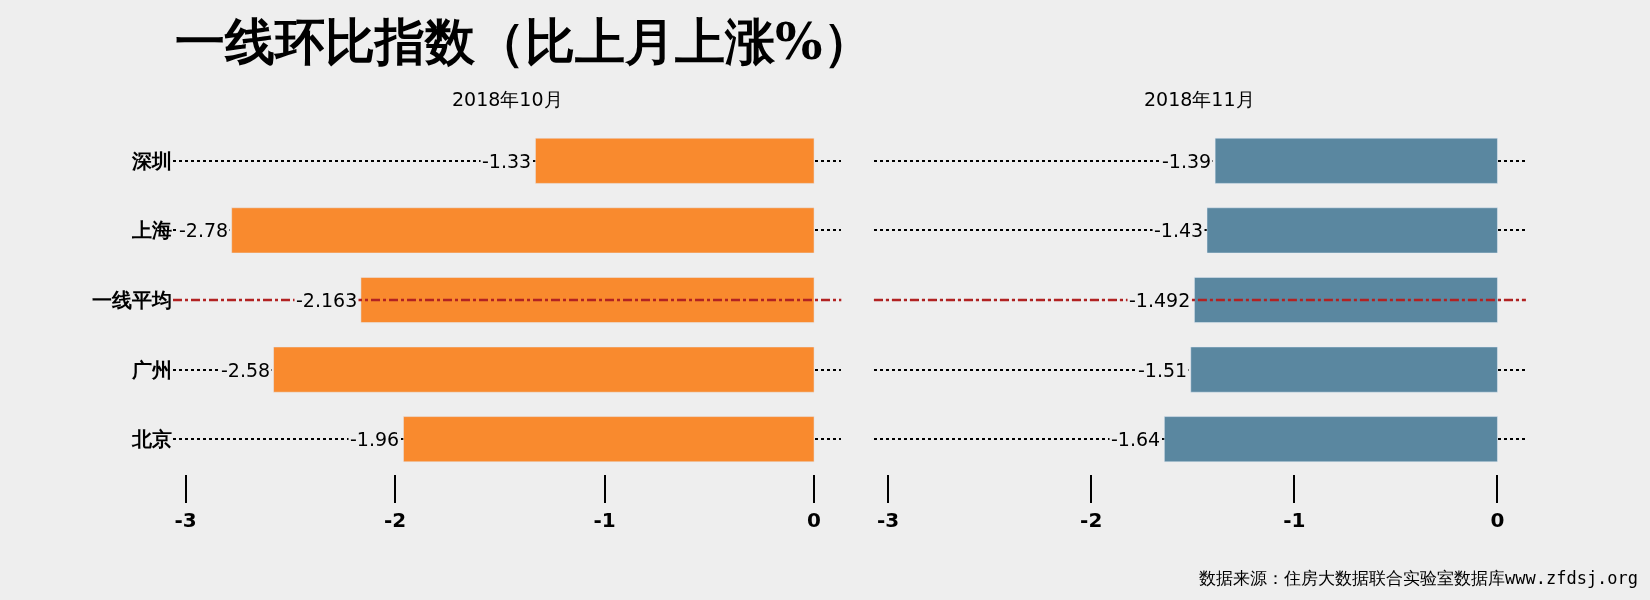 The image size is (1650, 600). What do you see at coordinates (1179, 230) in the screenshot?
I see `data-label: -1.43` at bounding box center [1179, 230].